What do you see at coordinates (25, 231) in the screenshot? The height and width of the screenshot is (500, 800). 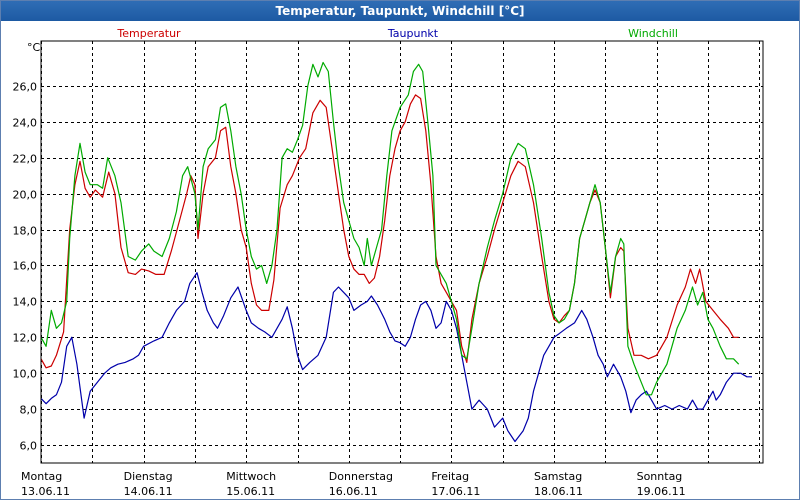 I see `y-tick-label: 18,0` at bounding box center [25, 231].